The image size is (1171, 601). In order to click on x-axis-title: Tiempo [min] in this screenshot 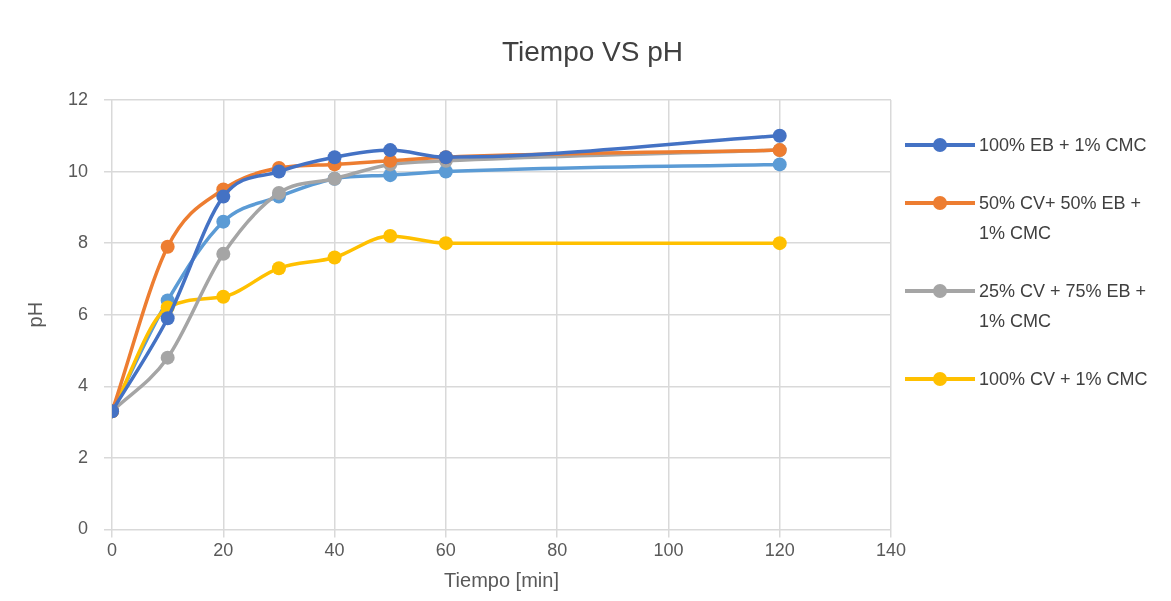, I will do `click(501, 579)`.